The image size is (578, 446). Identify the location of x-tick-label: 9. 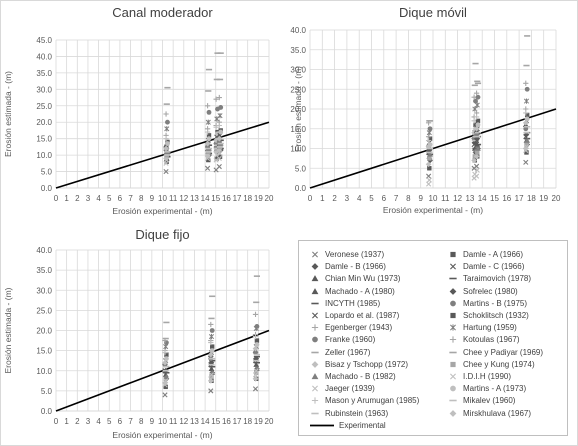
(152, 421).